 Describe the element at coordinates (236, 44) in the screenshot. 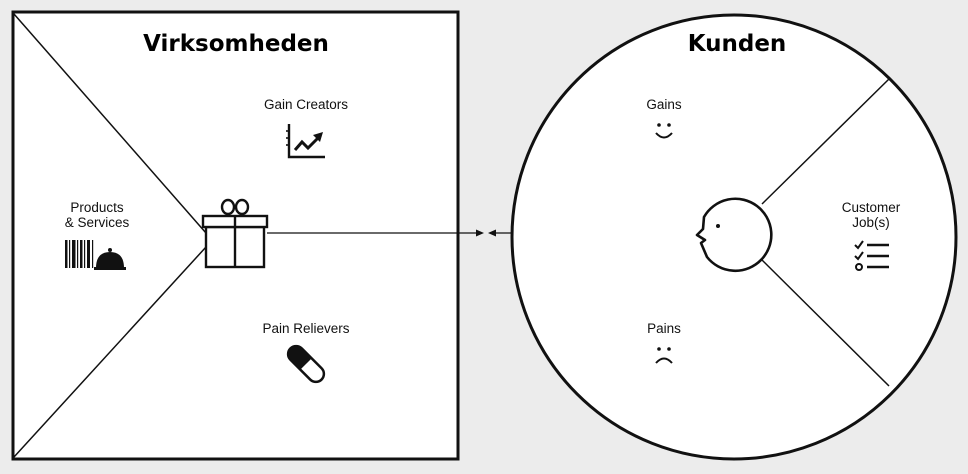

I see `company-title: Virksomheden` at that location.